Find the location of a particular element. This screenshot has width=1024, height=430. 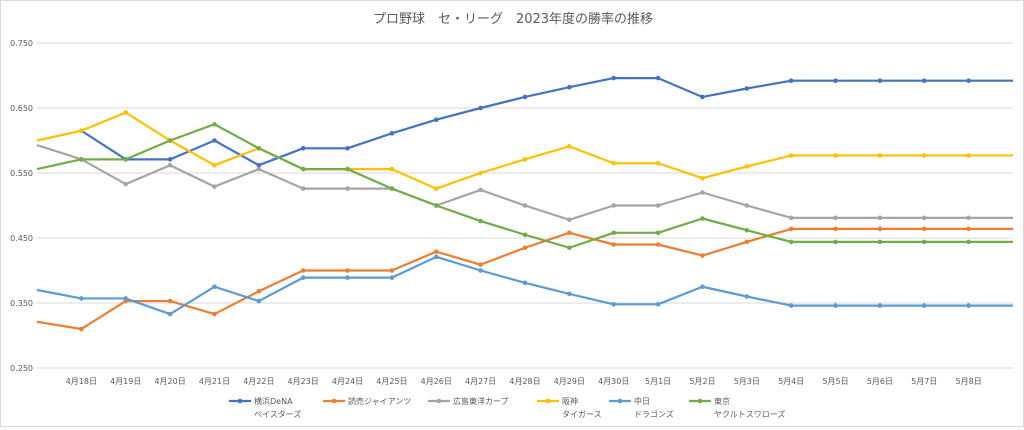

x-tick-label: 4月30日 is located at coordinates (613, 381).